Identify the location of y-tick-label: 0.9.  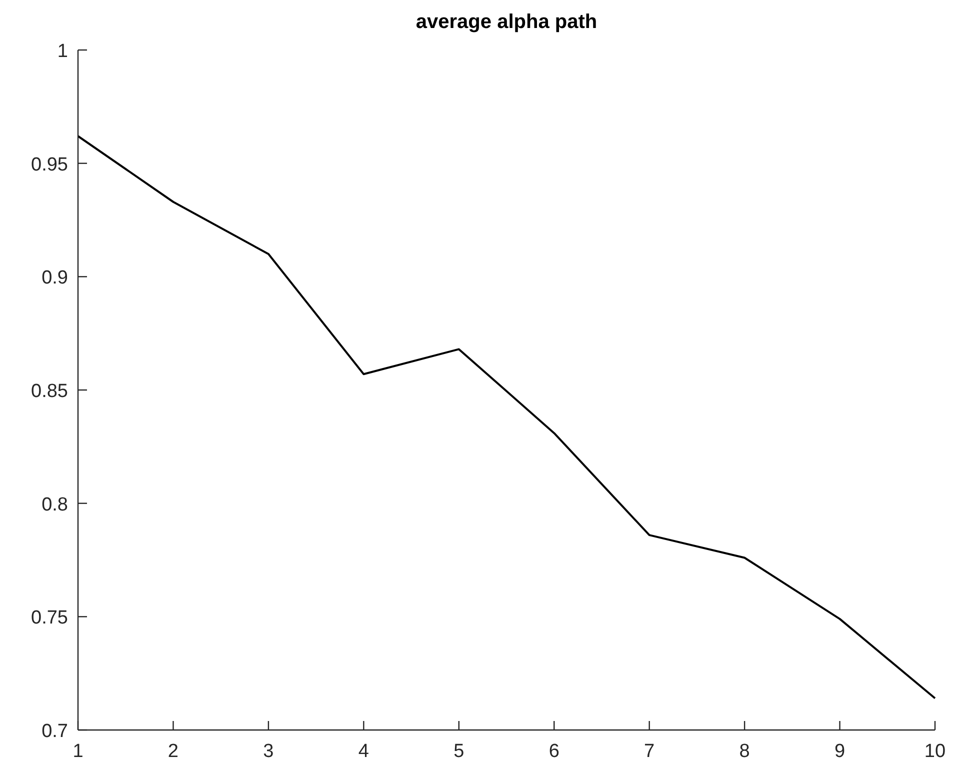
(55, 278).